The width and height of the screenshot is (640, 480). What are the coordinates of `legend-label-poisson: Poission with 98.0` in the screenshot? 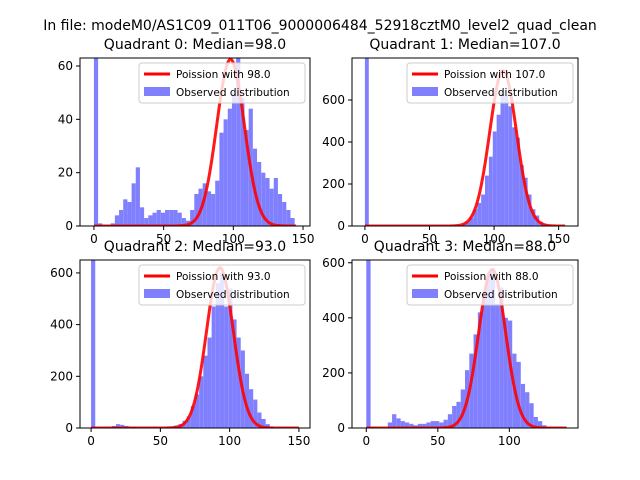 It's located at (223, 75).